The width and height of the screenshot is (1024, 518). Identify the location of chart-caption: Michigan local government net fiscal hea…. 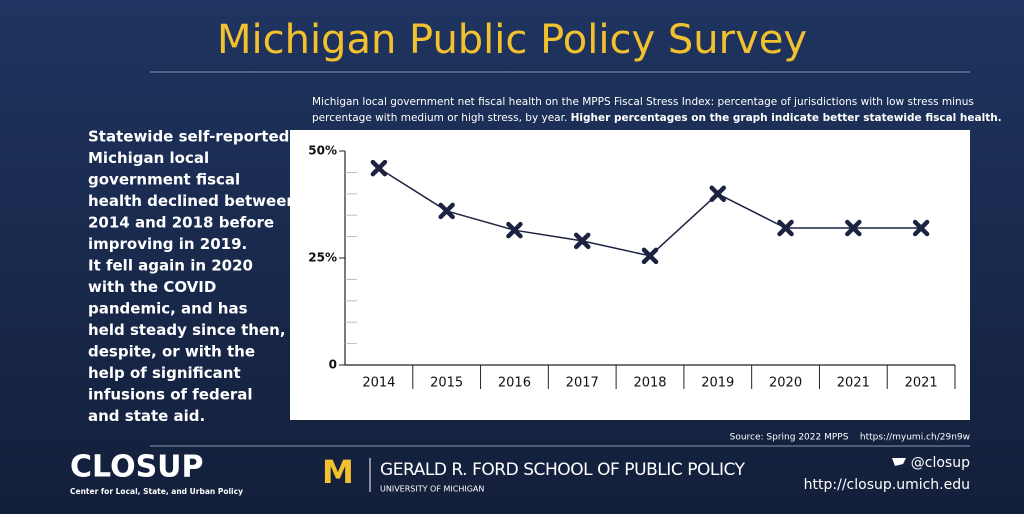
(643, 102).